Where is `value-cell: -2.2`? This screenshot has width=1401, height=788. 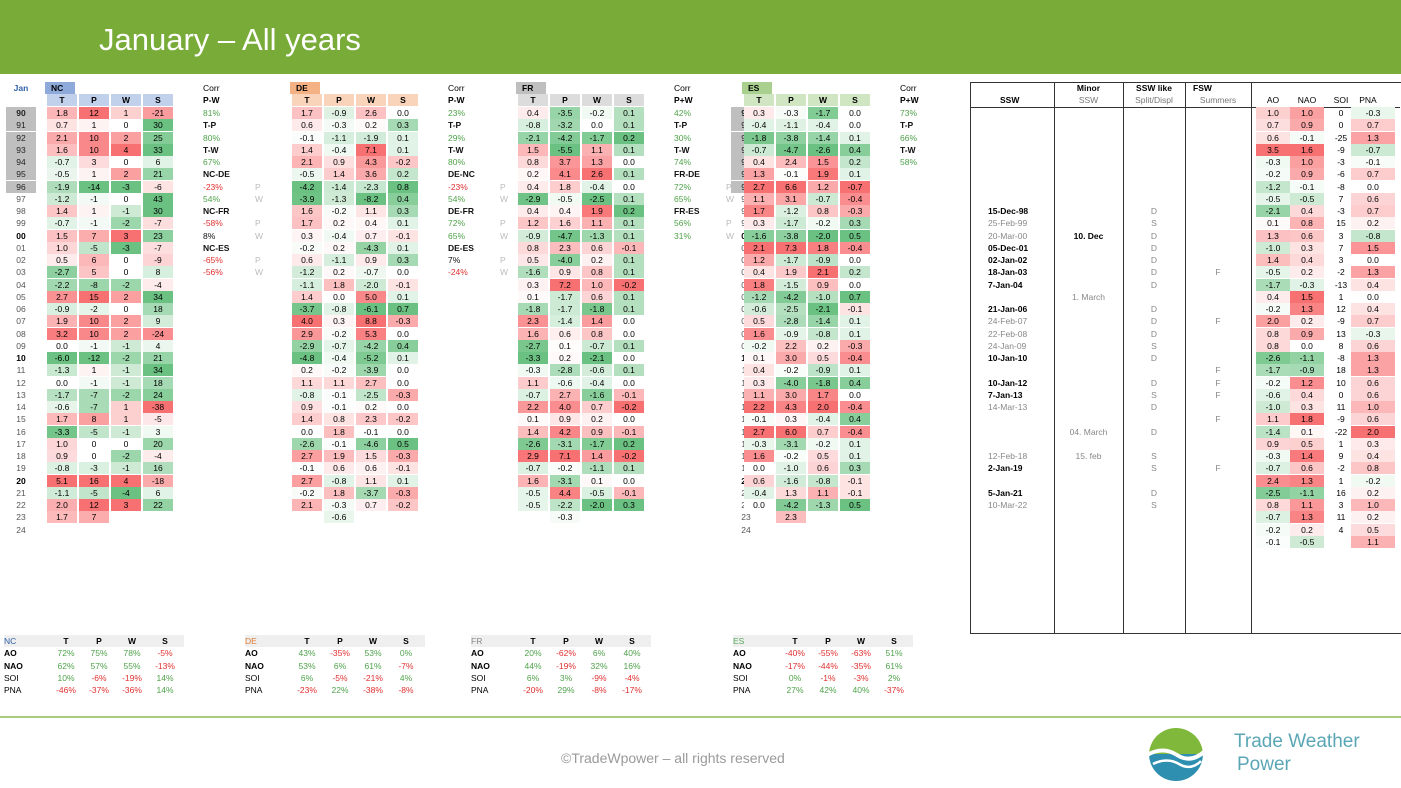 value-cell: -2.2 is located at coordinates (62, 284).